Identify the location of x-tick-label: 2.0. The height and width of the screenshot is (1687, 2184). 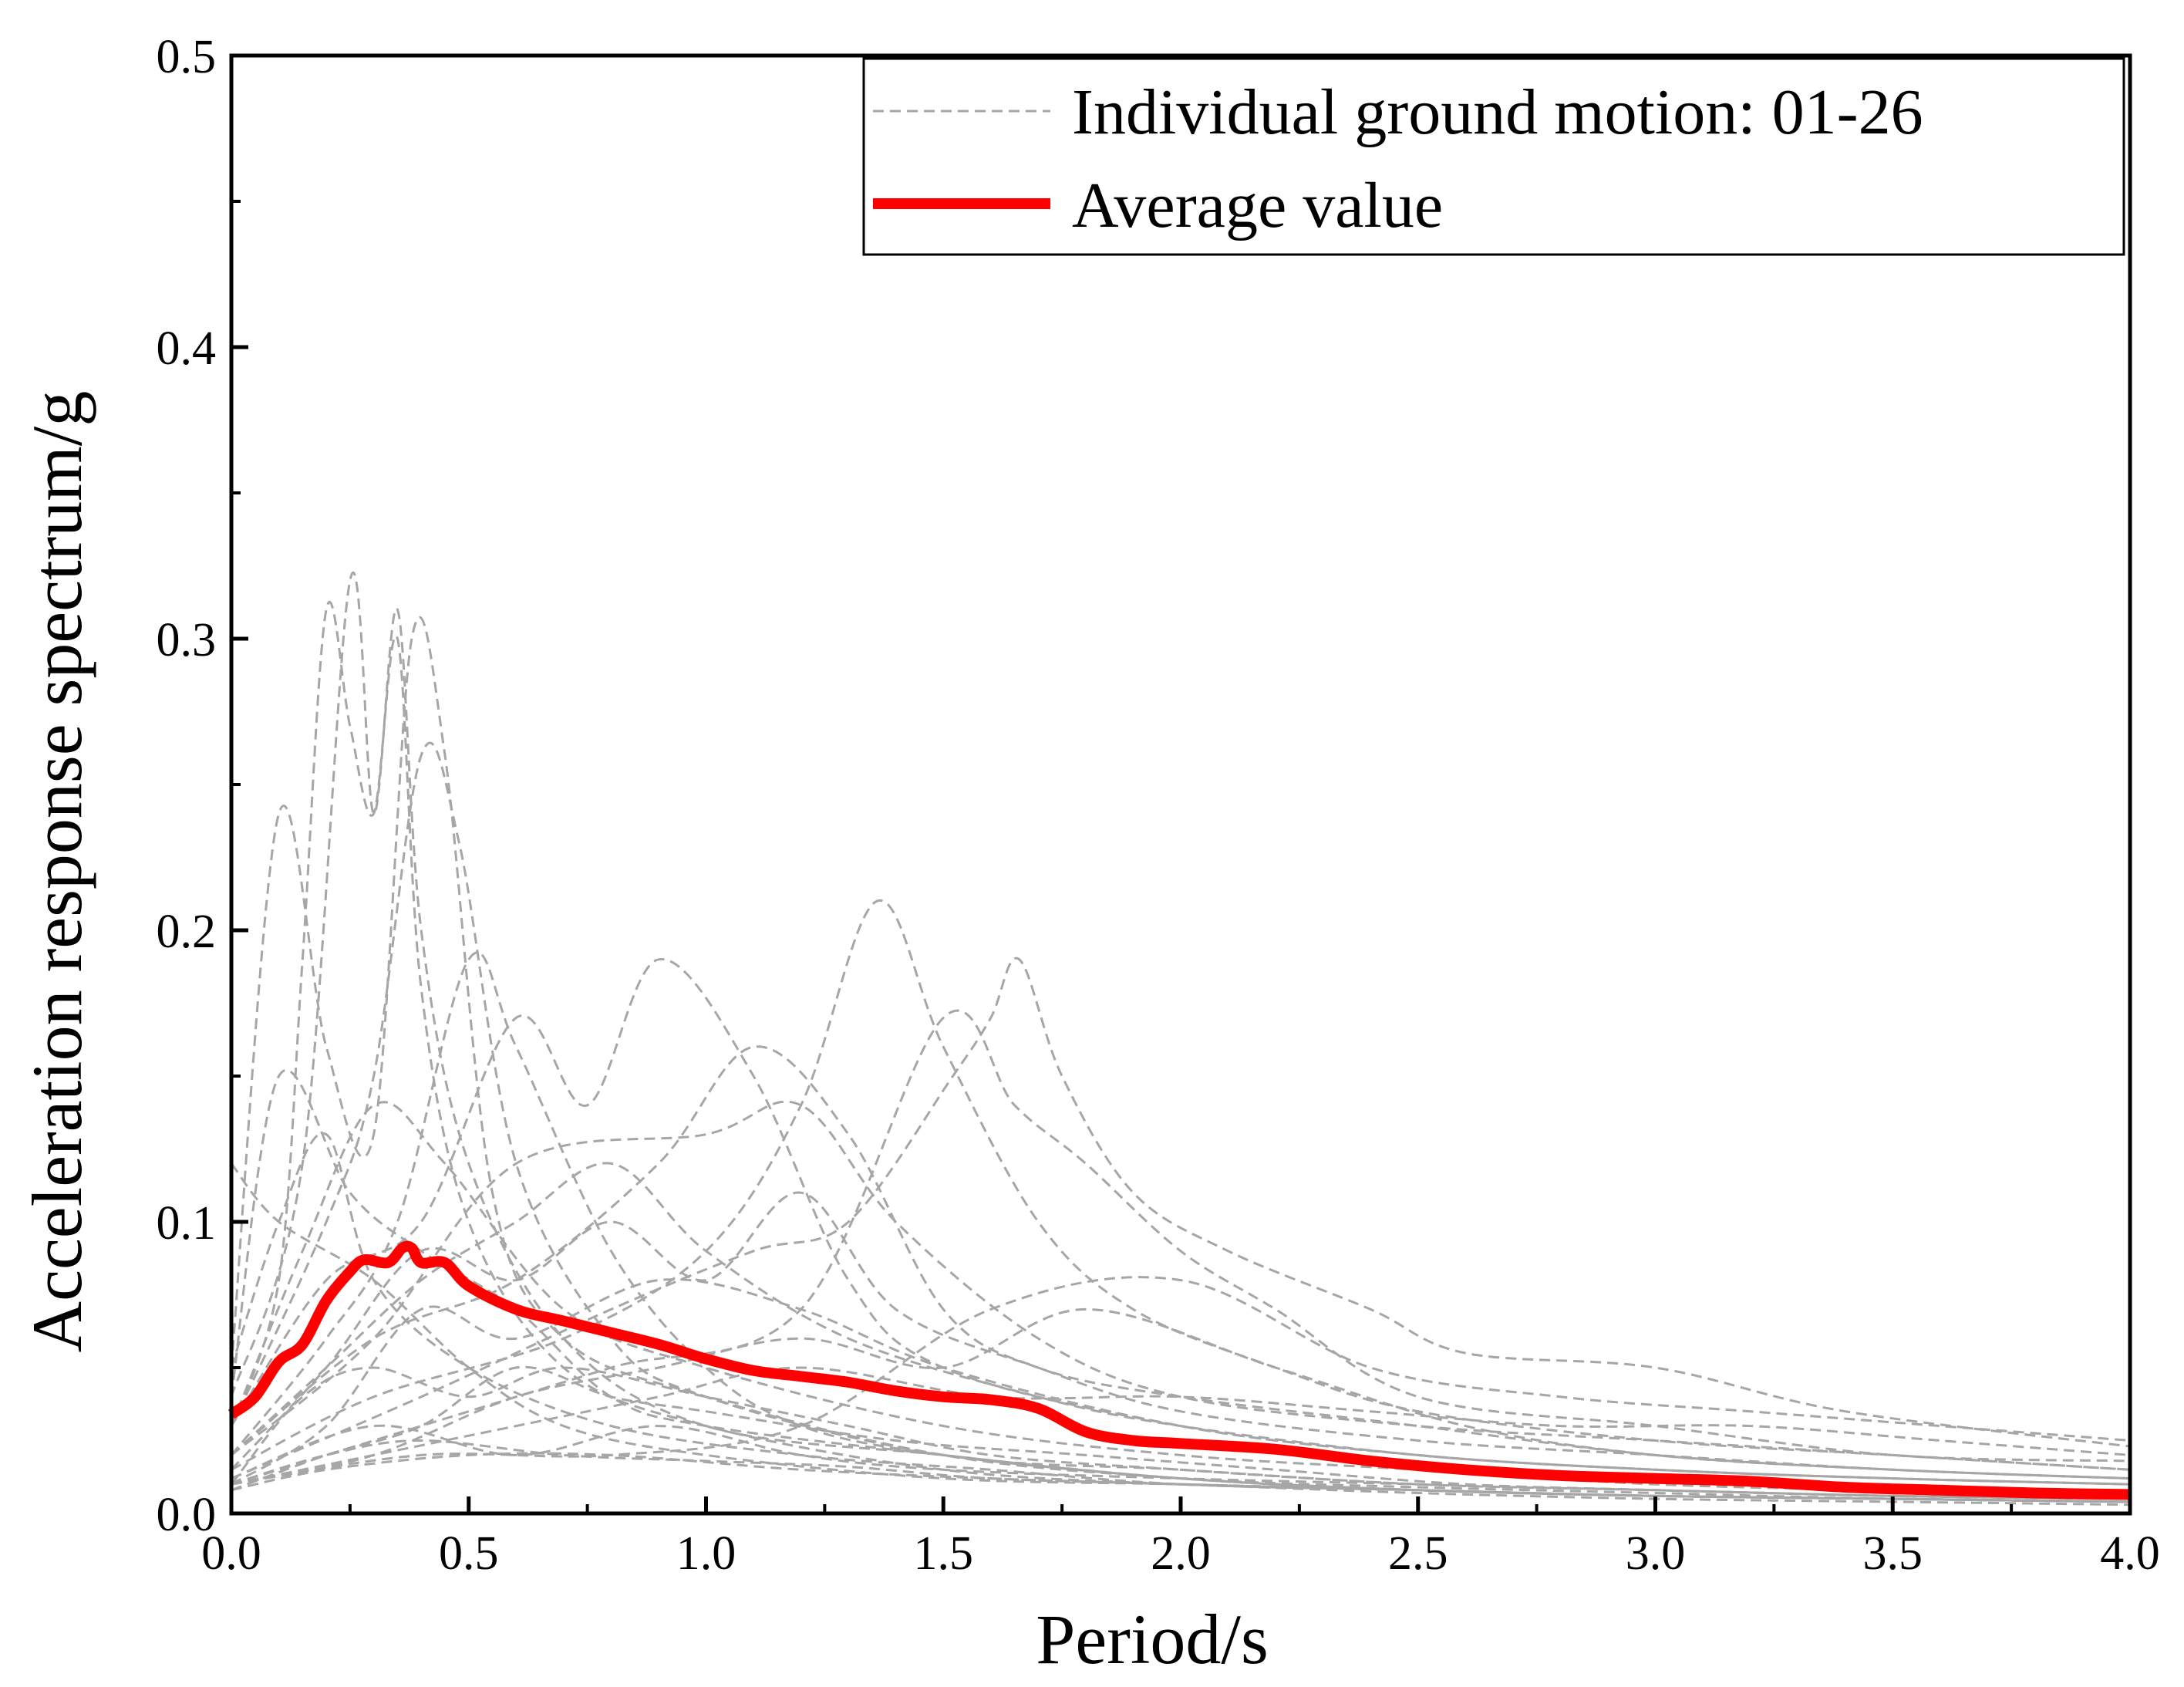
(1181, 1554).